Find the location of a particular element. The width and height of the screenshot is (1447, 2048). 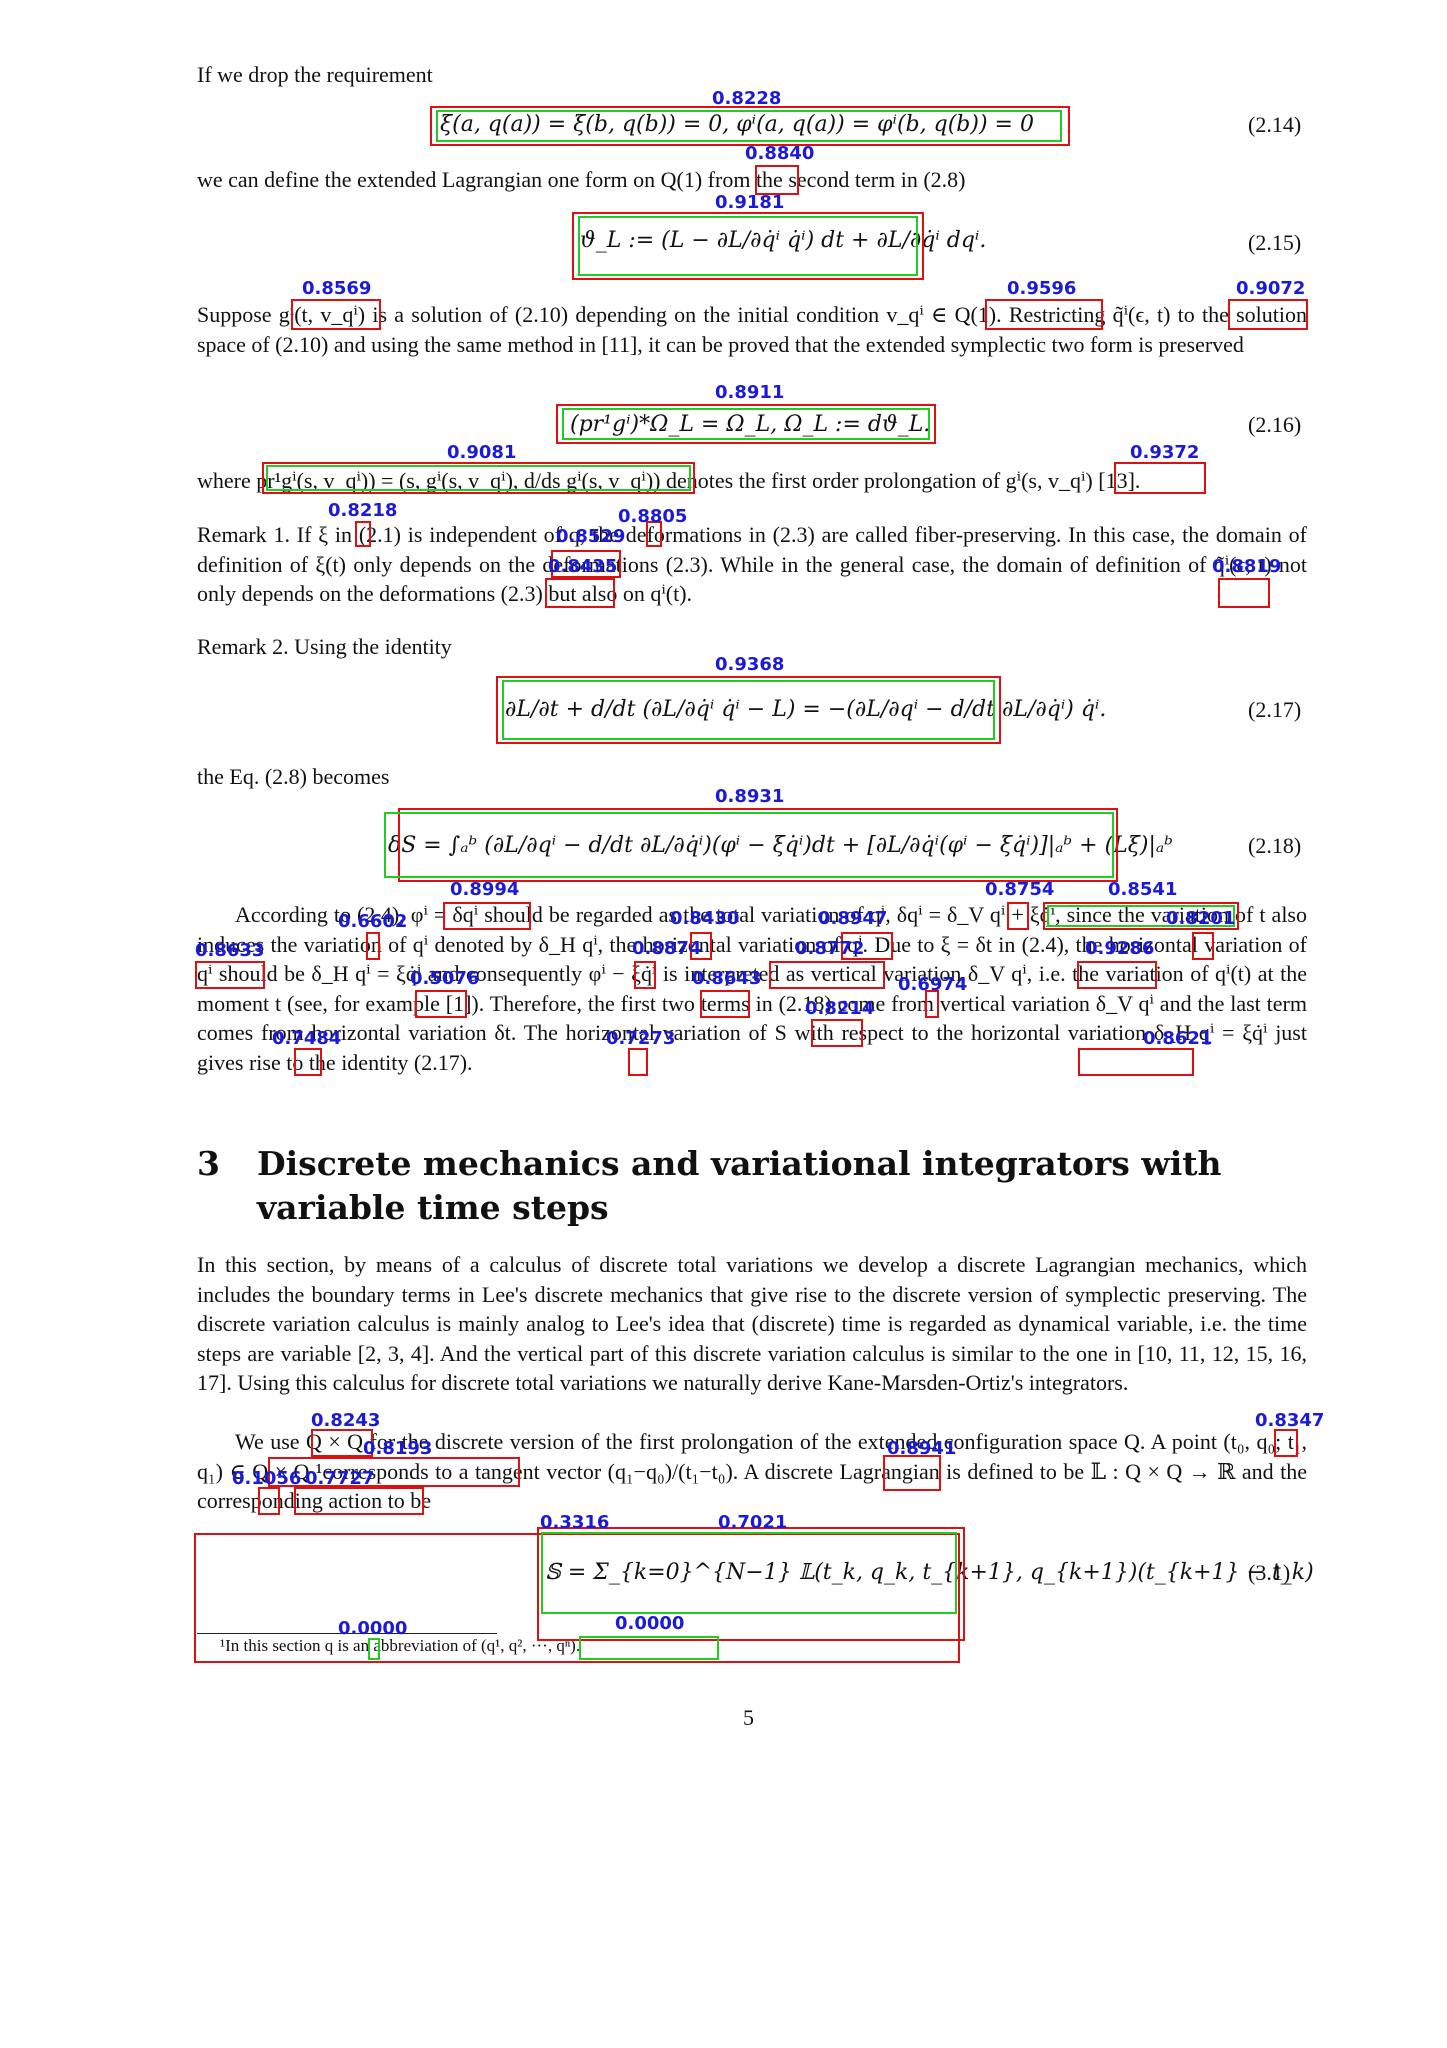

score-label: 0.9072 is located at coordinates (1271, 288).